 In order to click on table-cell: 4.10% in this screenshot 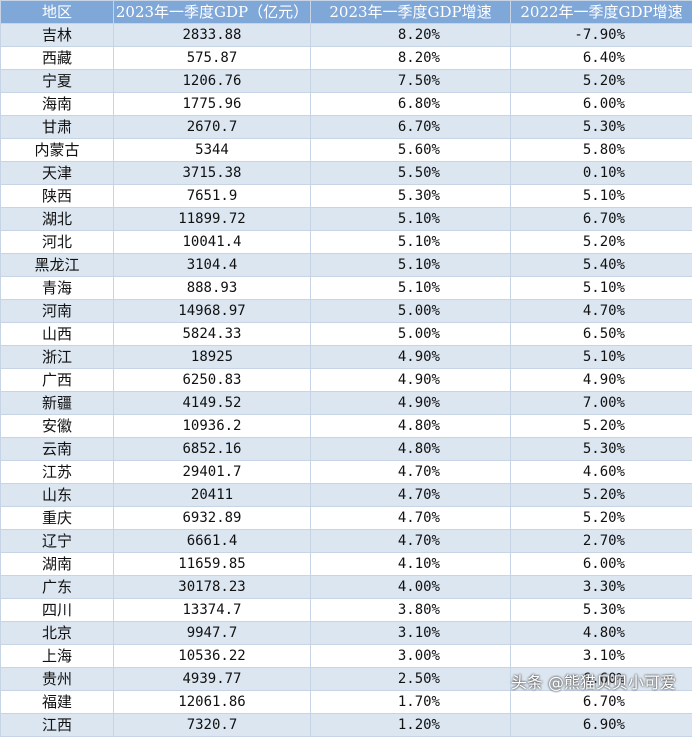, I will do `click(411, 564)`.